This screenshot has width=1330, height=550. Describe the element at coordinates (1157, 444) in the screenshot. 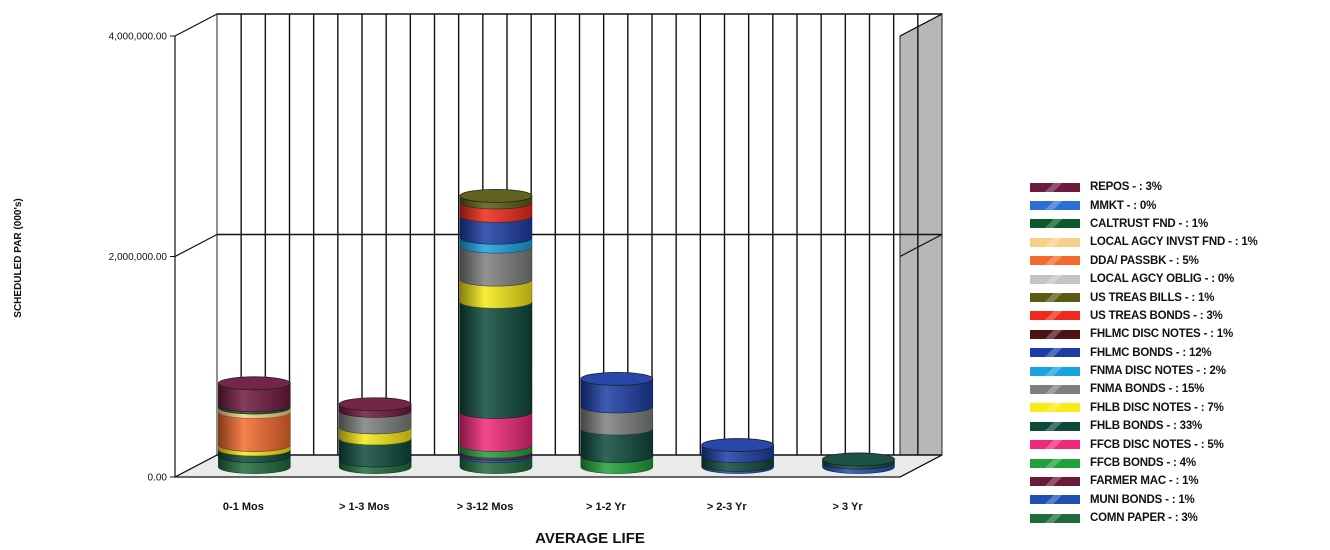

I see `legend-label: FFCB DISC NOTES - : 5%` at that location.